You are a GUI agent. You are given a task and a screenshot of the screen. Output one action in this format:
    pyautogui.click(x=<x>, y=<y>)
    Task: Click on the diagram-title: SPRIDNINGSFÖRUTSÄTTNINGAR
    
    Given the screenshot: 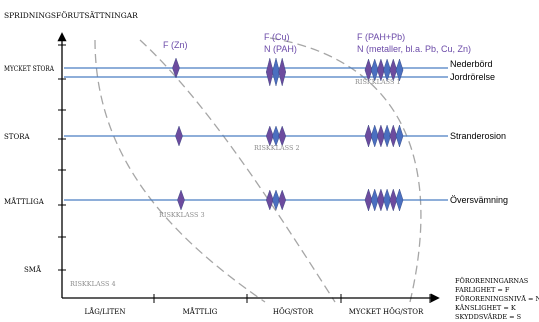 What is the action you would take?
    pyautogui.click(x=71, y=15)
    